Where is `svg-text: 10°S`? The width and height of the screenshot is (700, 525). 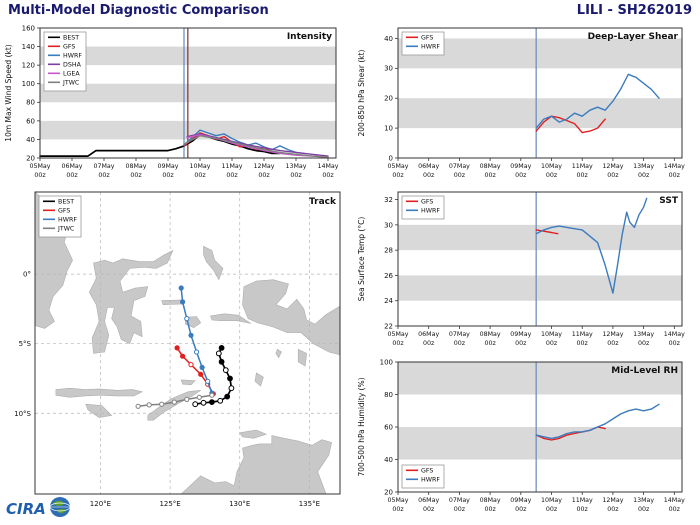
svg-text: 10°S is located at coordinates (22, 414).